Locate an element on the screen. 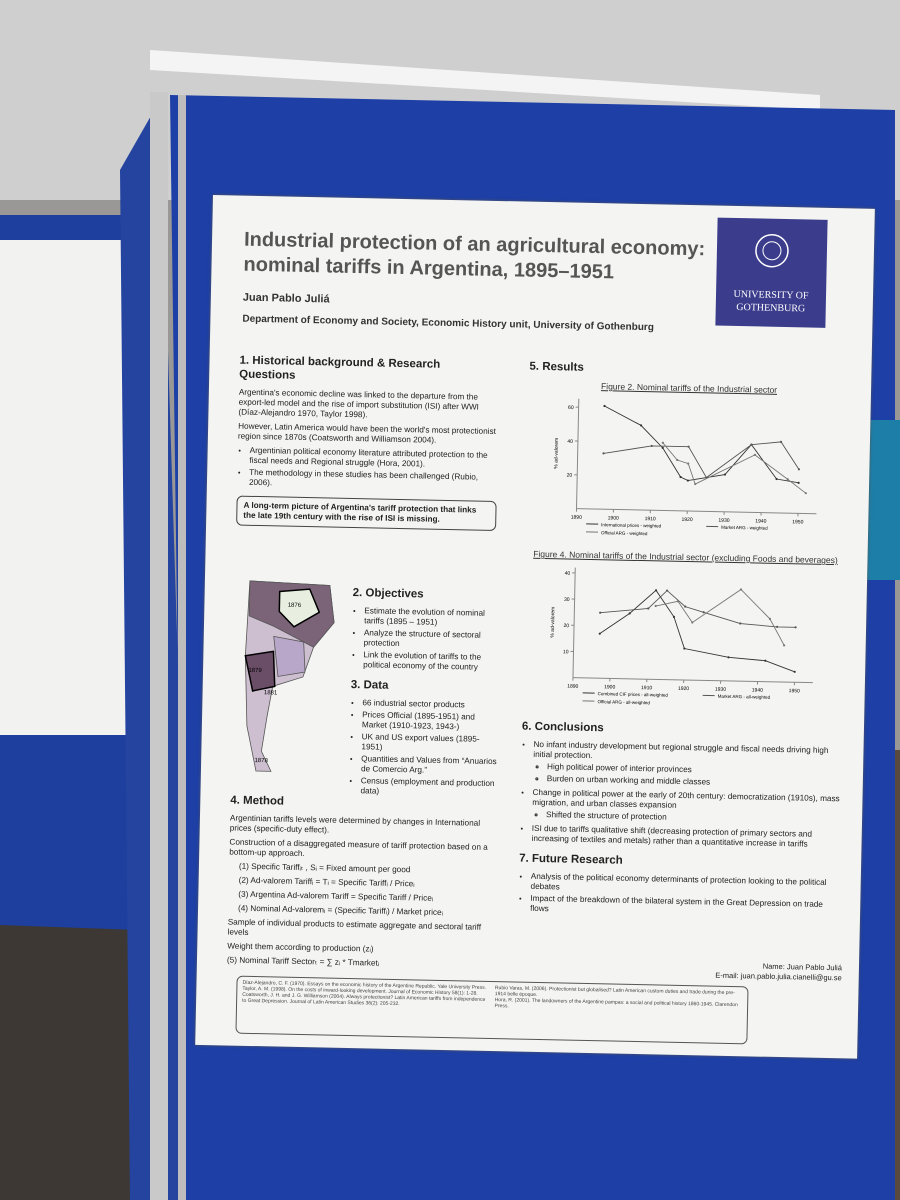  legend-label: Combined CIF prices - all-weighted is located at coordinates (633, 694).